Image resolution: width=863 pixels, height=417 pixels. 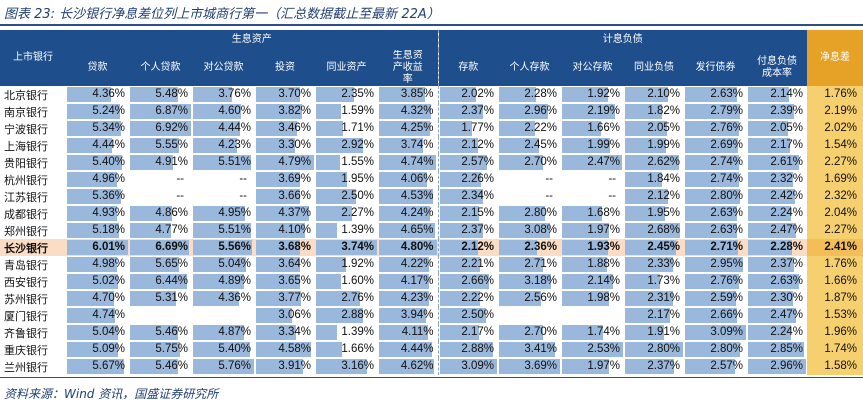 I want to click on liability-cost-cell: 2.14%, so click(x=777, y=94).